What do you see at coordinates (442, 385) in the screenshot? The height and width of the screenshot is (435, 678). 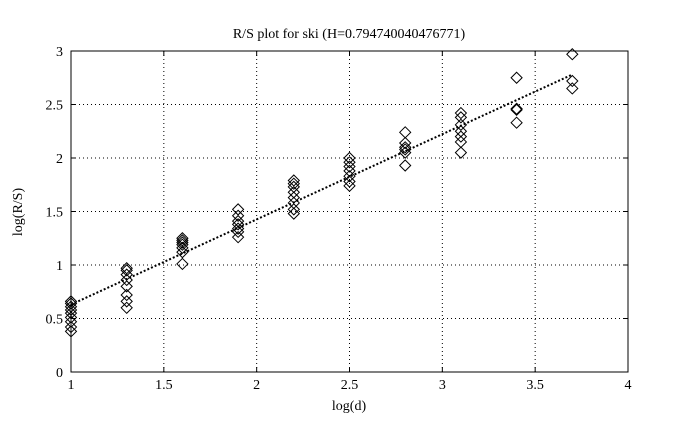 I see `x-tick-label: 3` at bounding box center [442, 385].